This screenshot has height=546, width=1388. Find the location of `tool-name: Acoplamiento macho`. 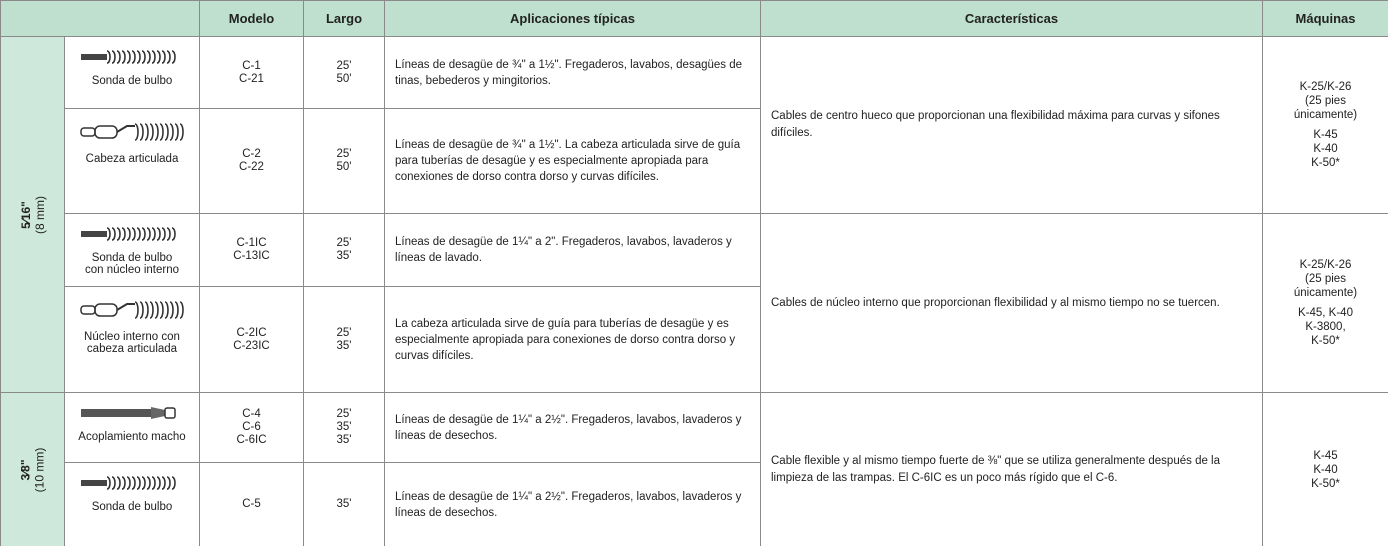

tool-name: Acoplamiento macho is located at coordinates (132, 437).